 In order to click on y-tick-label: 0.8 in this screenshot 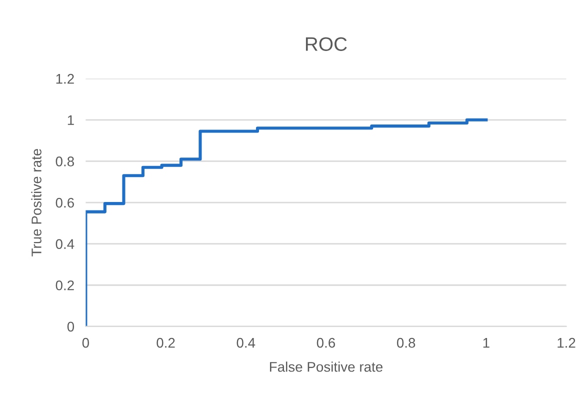, I will do `click(65, 161)`.